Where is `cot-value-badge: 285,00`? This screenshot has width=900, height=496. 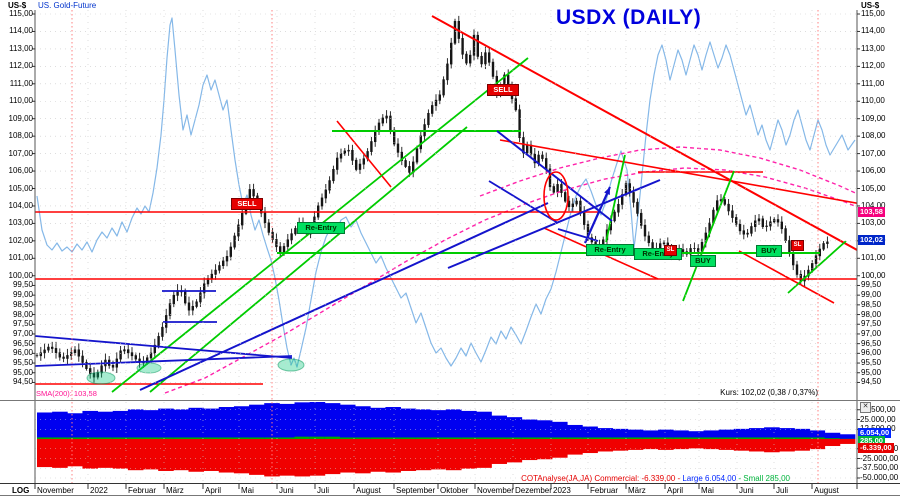 cot-value-badge: 285,00 is located at coordinates (871, 441).